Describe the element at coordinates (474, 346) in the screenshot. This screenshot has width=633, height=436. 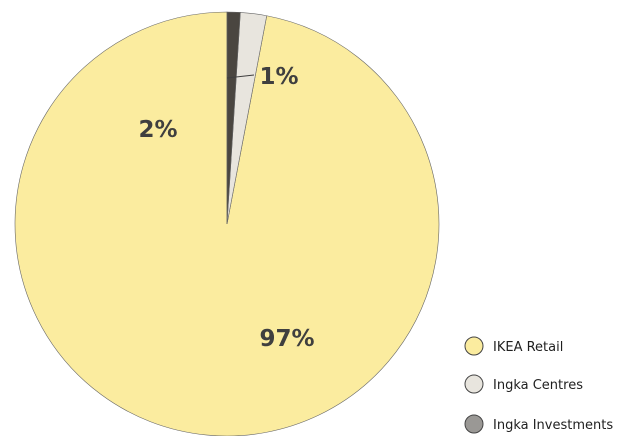
I see `legend-swatch-ikea-retail` at that location.